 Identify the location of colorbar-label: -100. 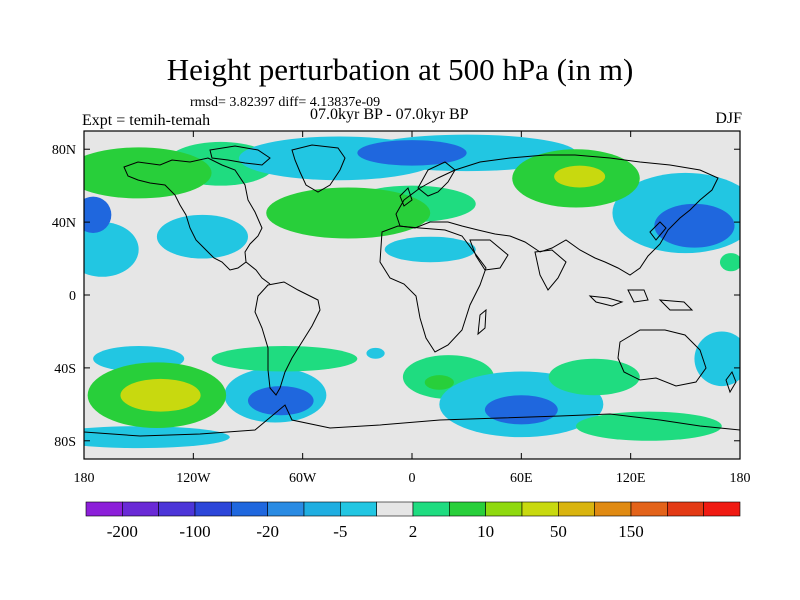
(194, 531).